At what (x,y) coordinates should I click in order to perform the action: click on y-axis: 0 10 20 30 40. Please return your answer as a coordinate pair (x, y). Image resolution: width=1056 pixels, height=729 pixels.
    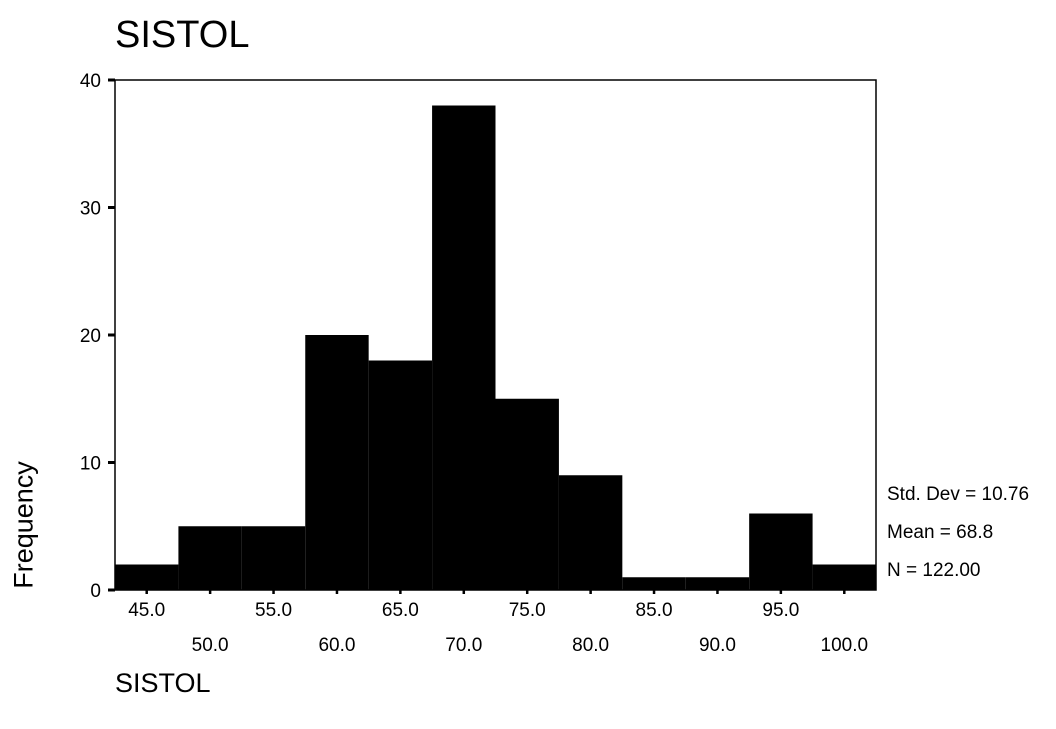
    Looking at the image, I should click on (97, 336).